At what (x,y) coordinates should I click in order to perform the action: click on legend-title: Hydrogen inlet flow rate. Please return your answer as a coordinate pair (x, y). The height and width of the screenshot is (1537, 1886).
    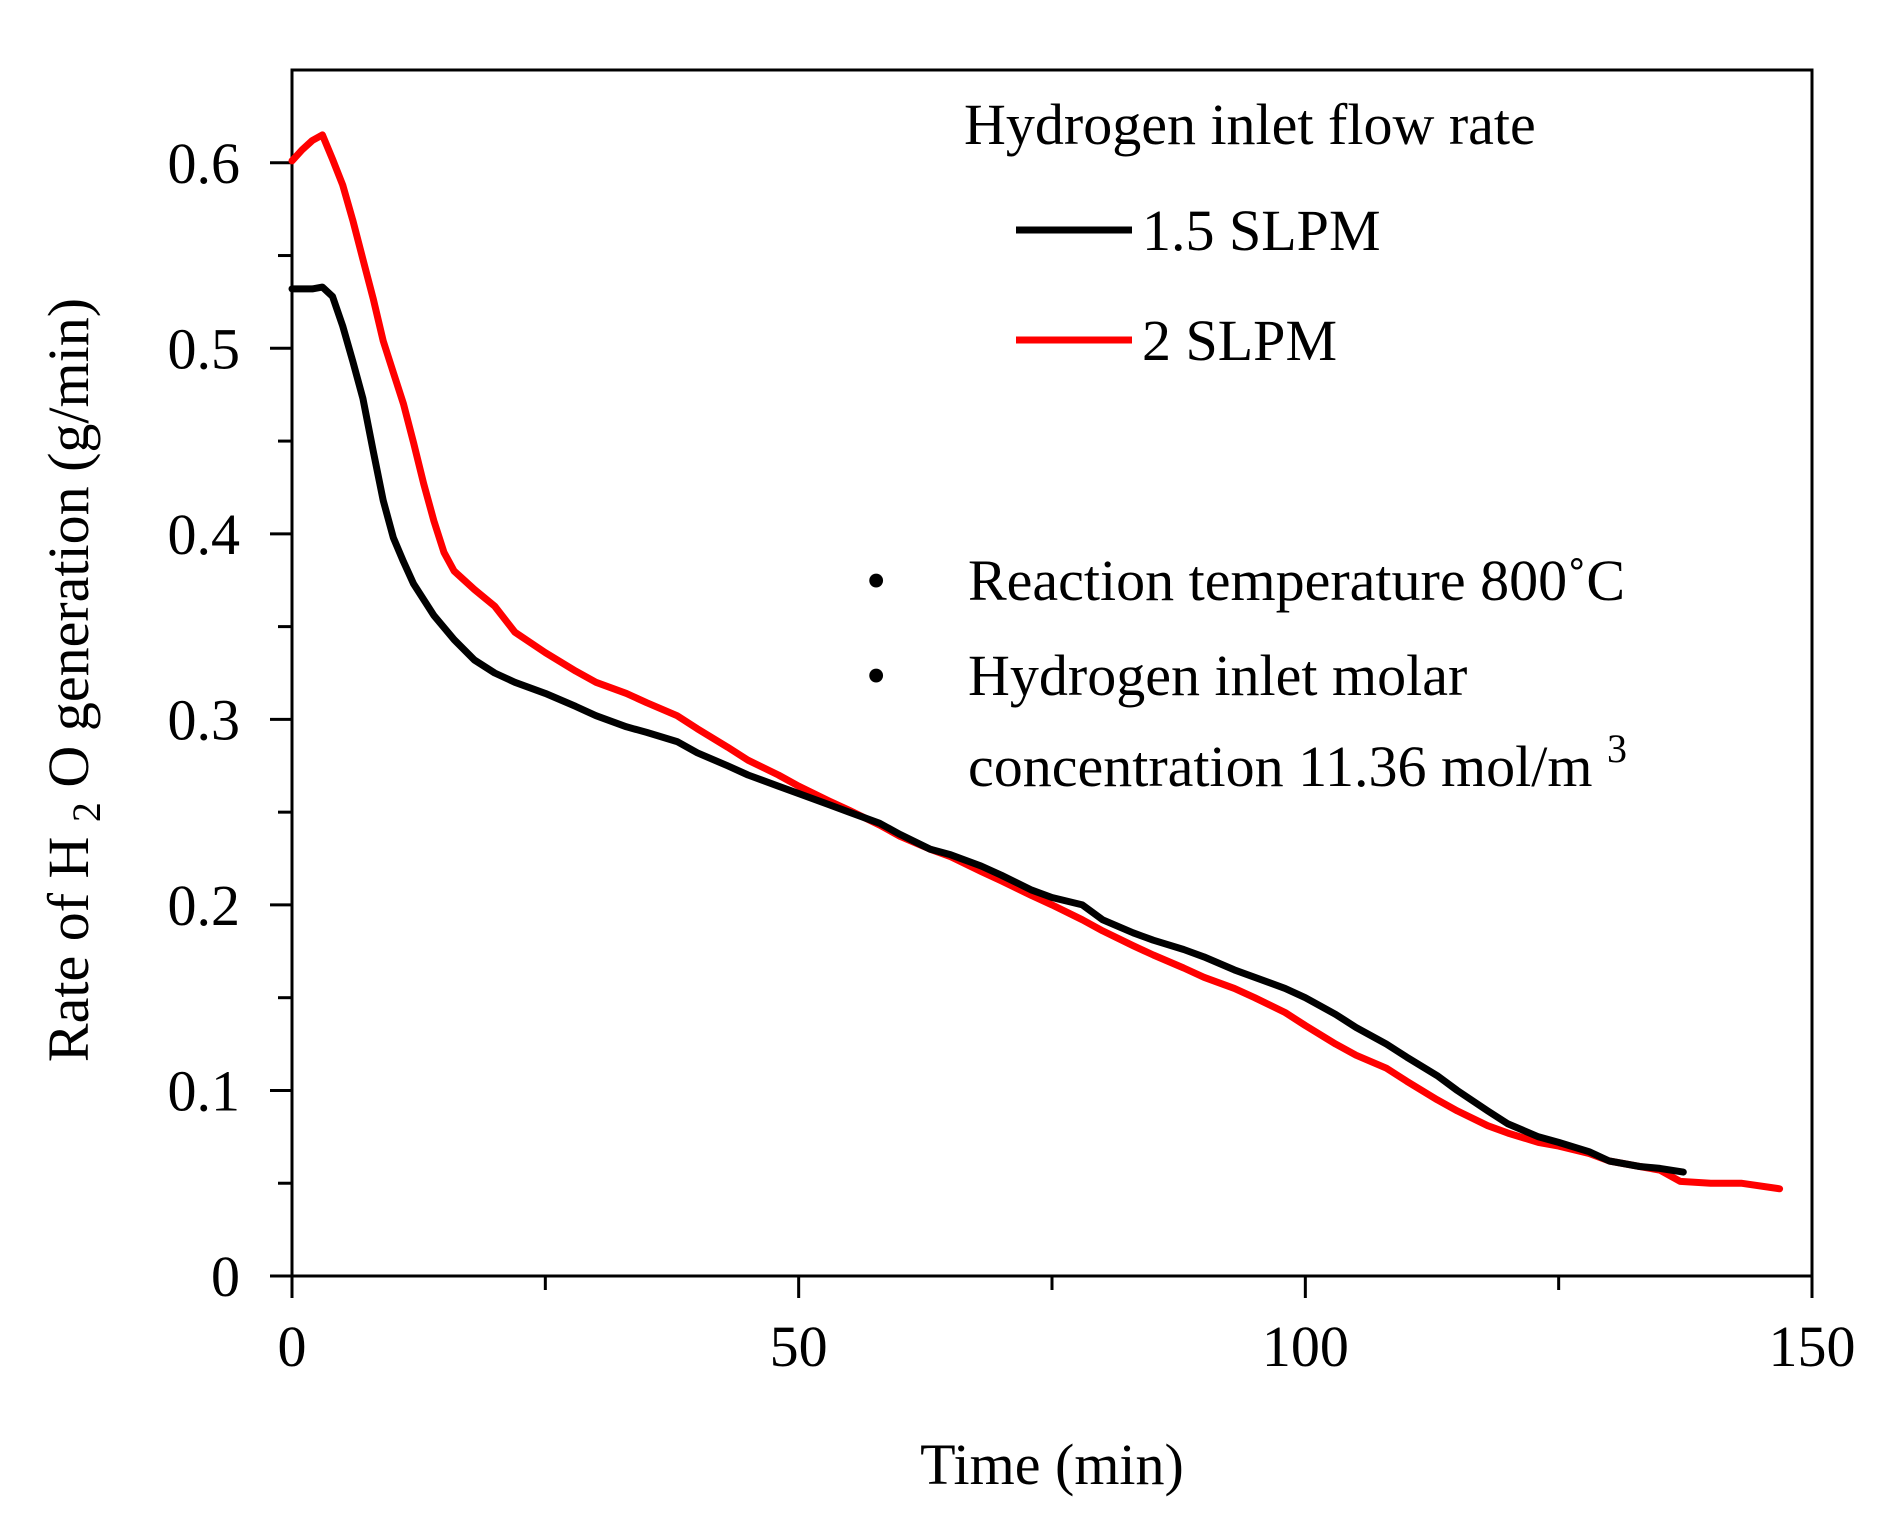
    Looking at the image, I should click on (1250, 124).